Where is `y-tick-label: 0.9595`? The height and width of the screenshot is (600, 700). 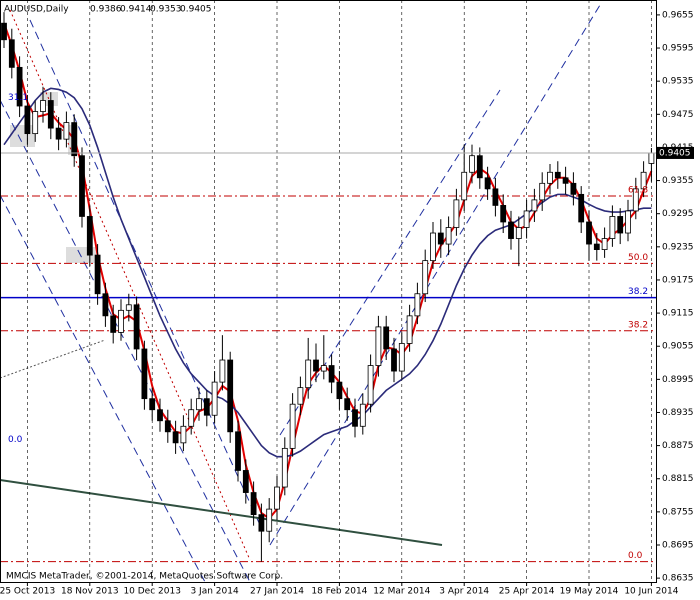
y-tick-label: 0.9595 is located at coordinates (678, 49).